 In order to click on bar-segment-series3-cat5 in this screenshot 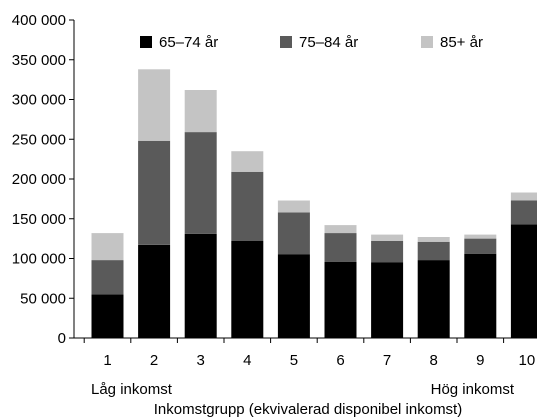, I will do `click(293, 206)`.